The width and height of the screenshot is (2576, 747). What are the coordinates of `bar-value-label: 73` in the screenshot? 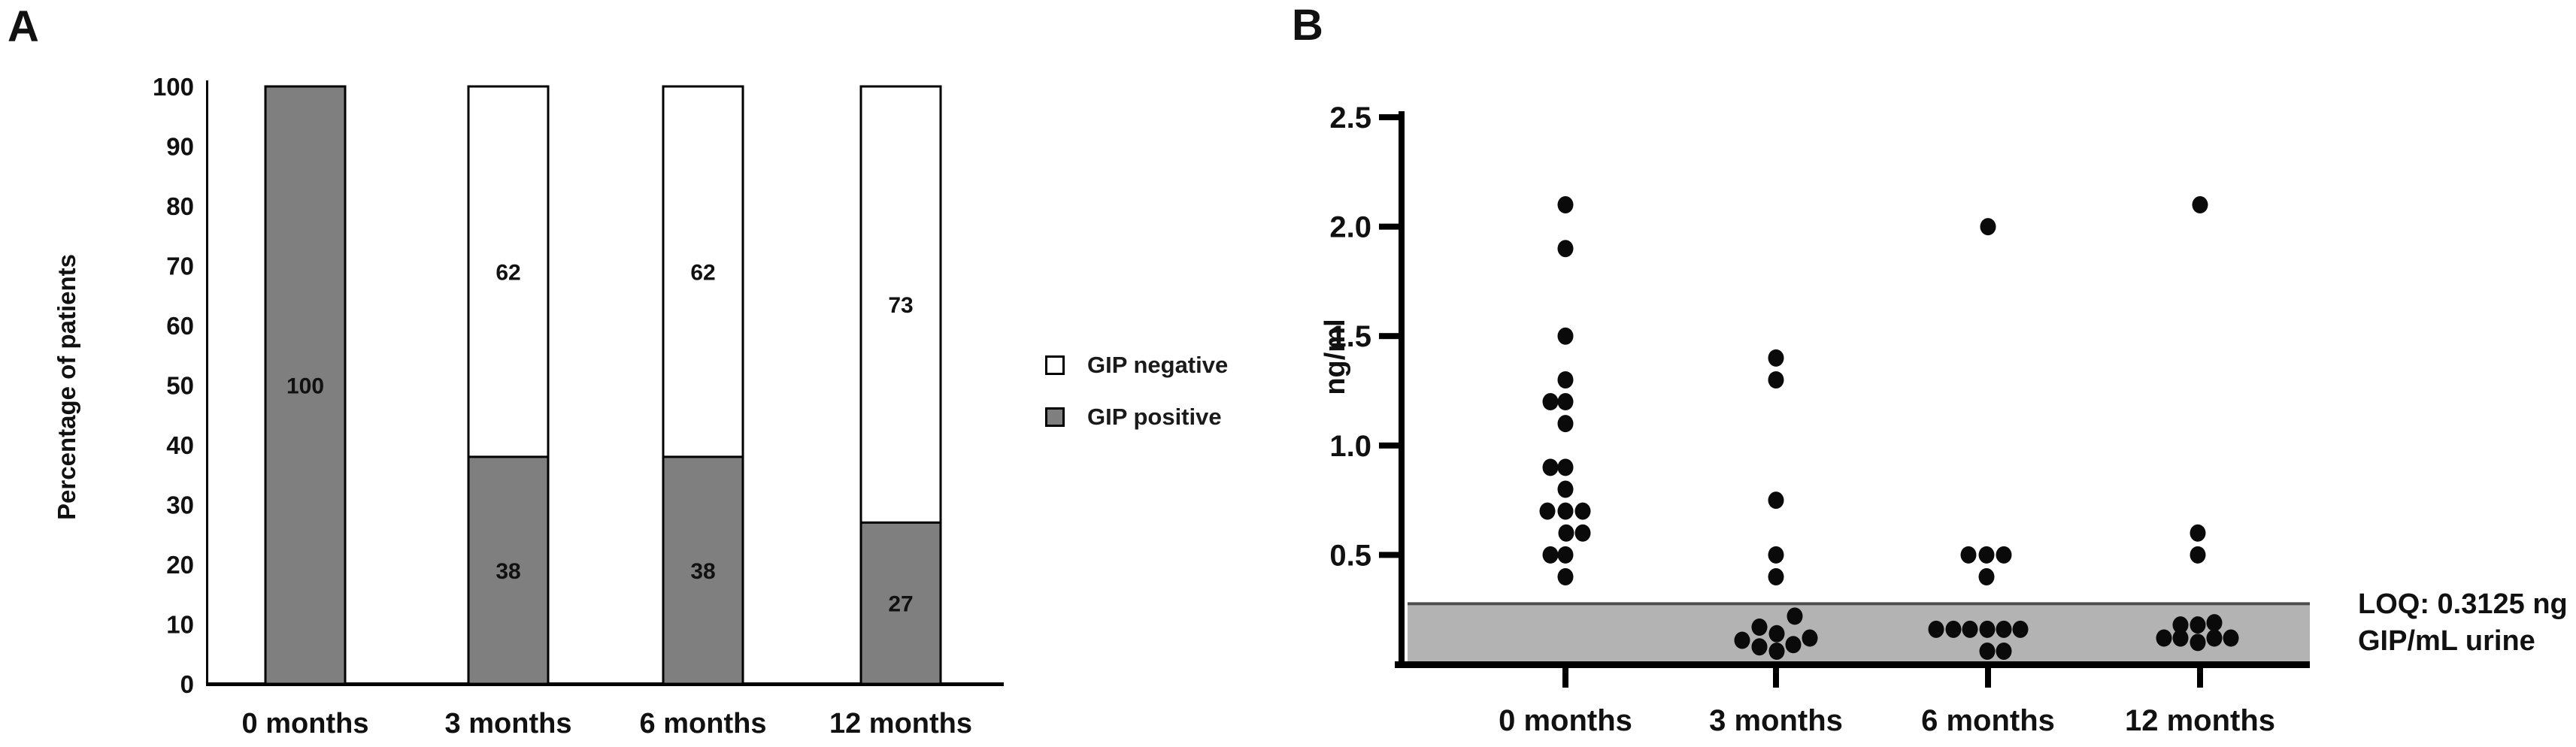 It's located at (900, 305).